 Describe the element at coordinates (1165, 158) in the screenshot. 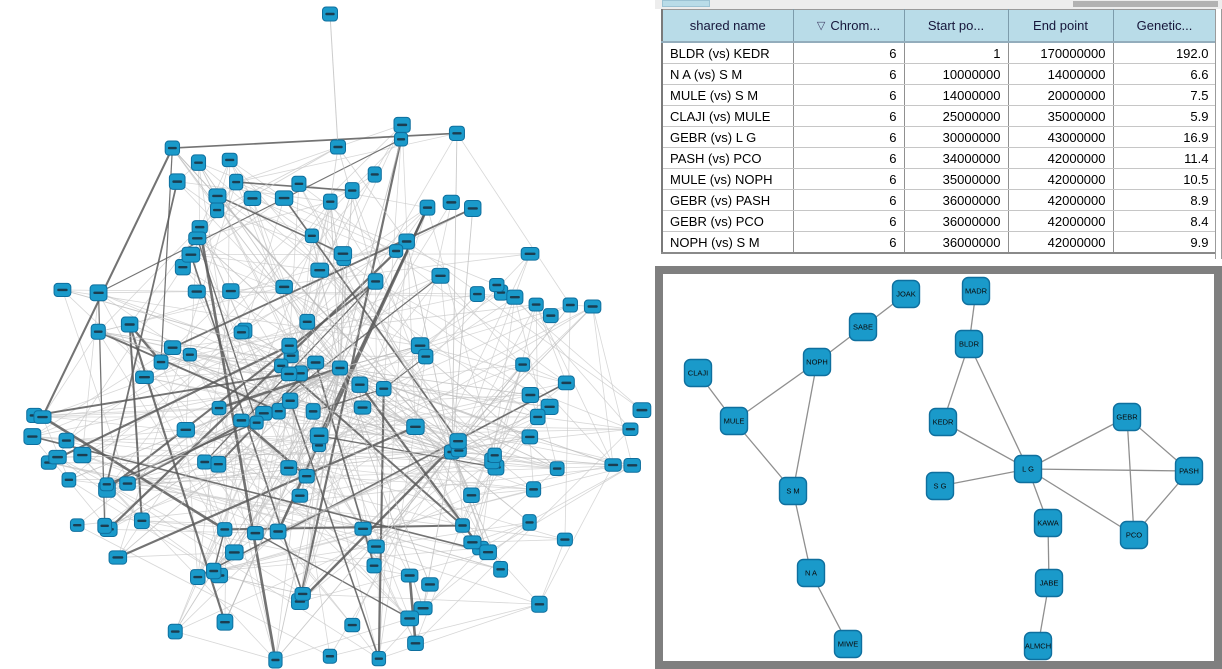

I see `table-cell: 11.4` at that location.